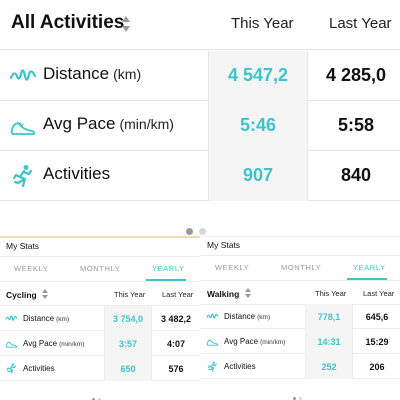 This screenshot has width=400, height=400. What do you see at coordinates (300, 293) in the screenshot?
I see `panel-header-row: Walking This Year Last Year` at bounding box center [300, 293].